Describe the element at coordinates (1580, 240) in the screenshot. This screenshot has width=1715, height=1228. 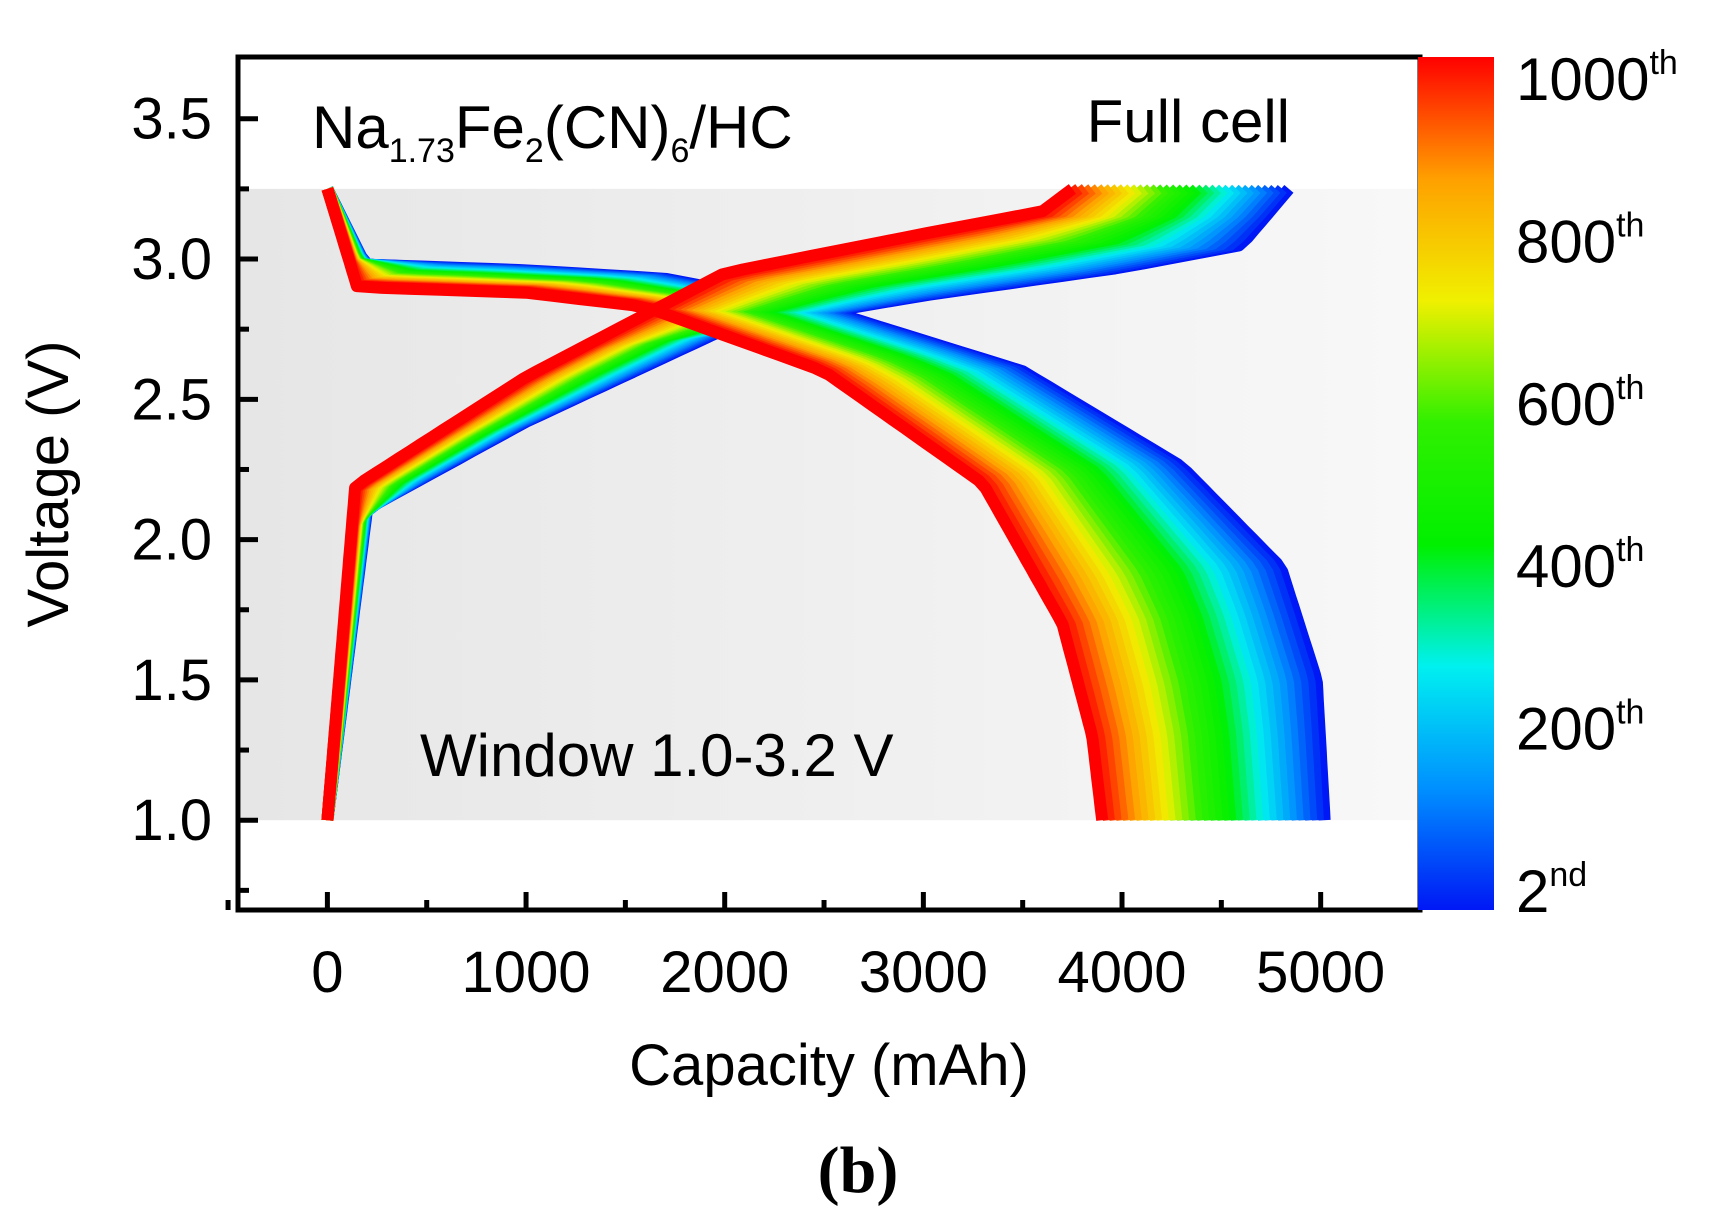
I see `colorbar-label: 800th` at that location.